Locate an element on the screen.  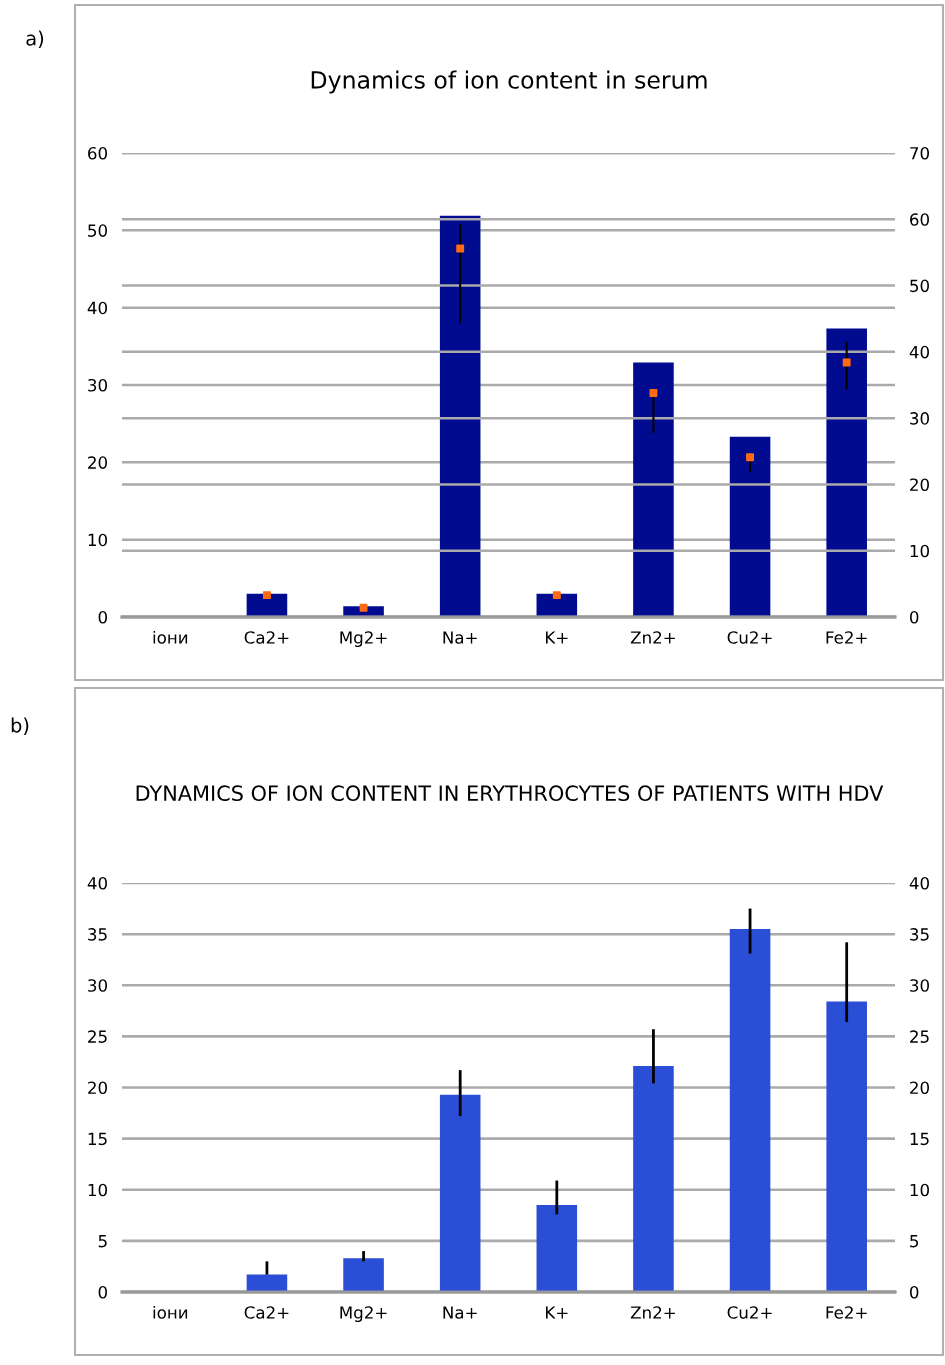
y-tick-label: 50 is located at coordinates (97, 230).